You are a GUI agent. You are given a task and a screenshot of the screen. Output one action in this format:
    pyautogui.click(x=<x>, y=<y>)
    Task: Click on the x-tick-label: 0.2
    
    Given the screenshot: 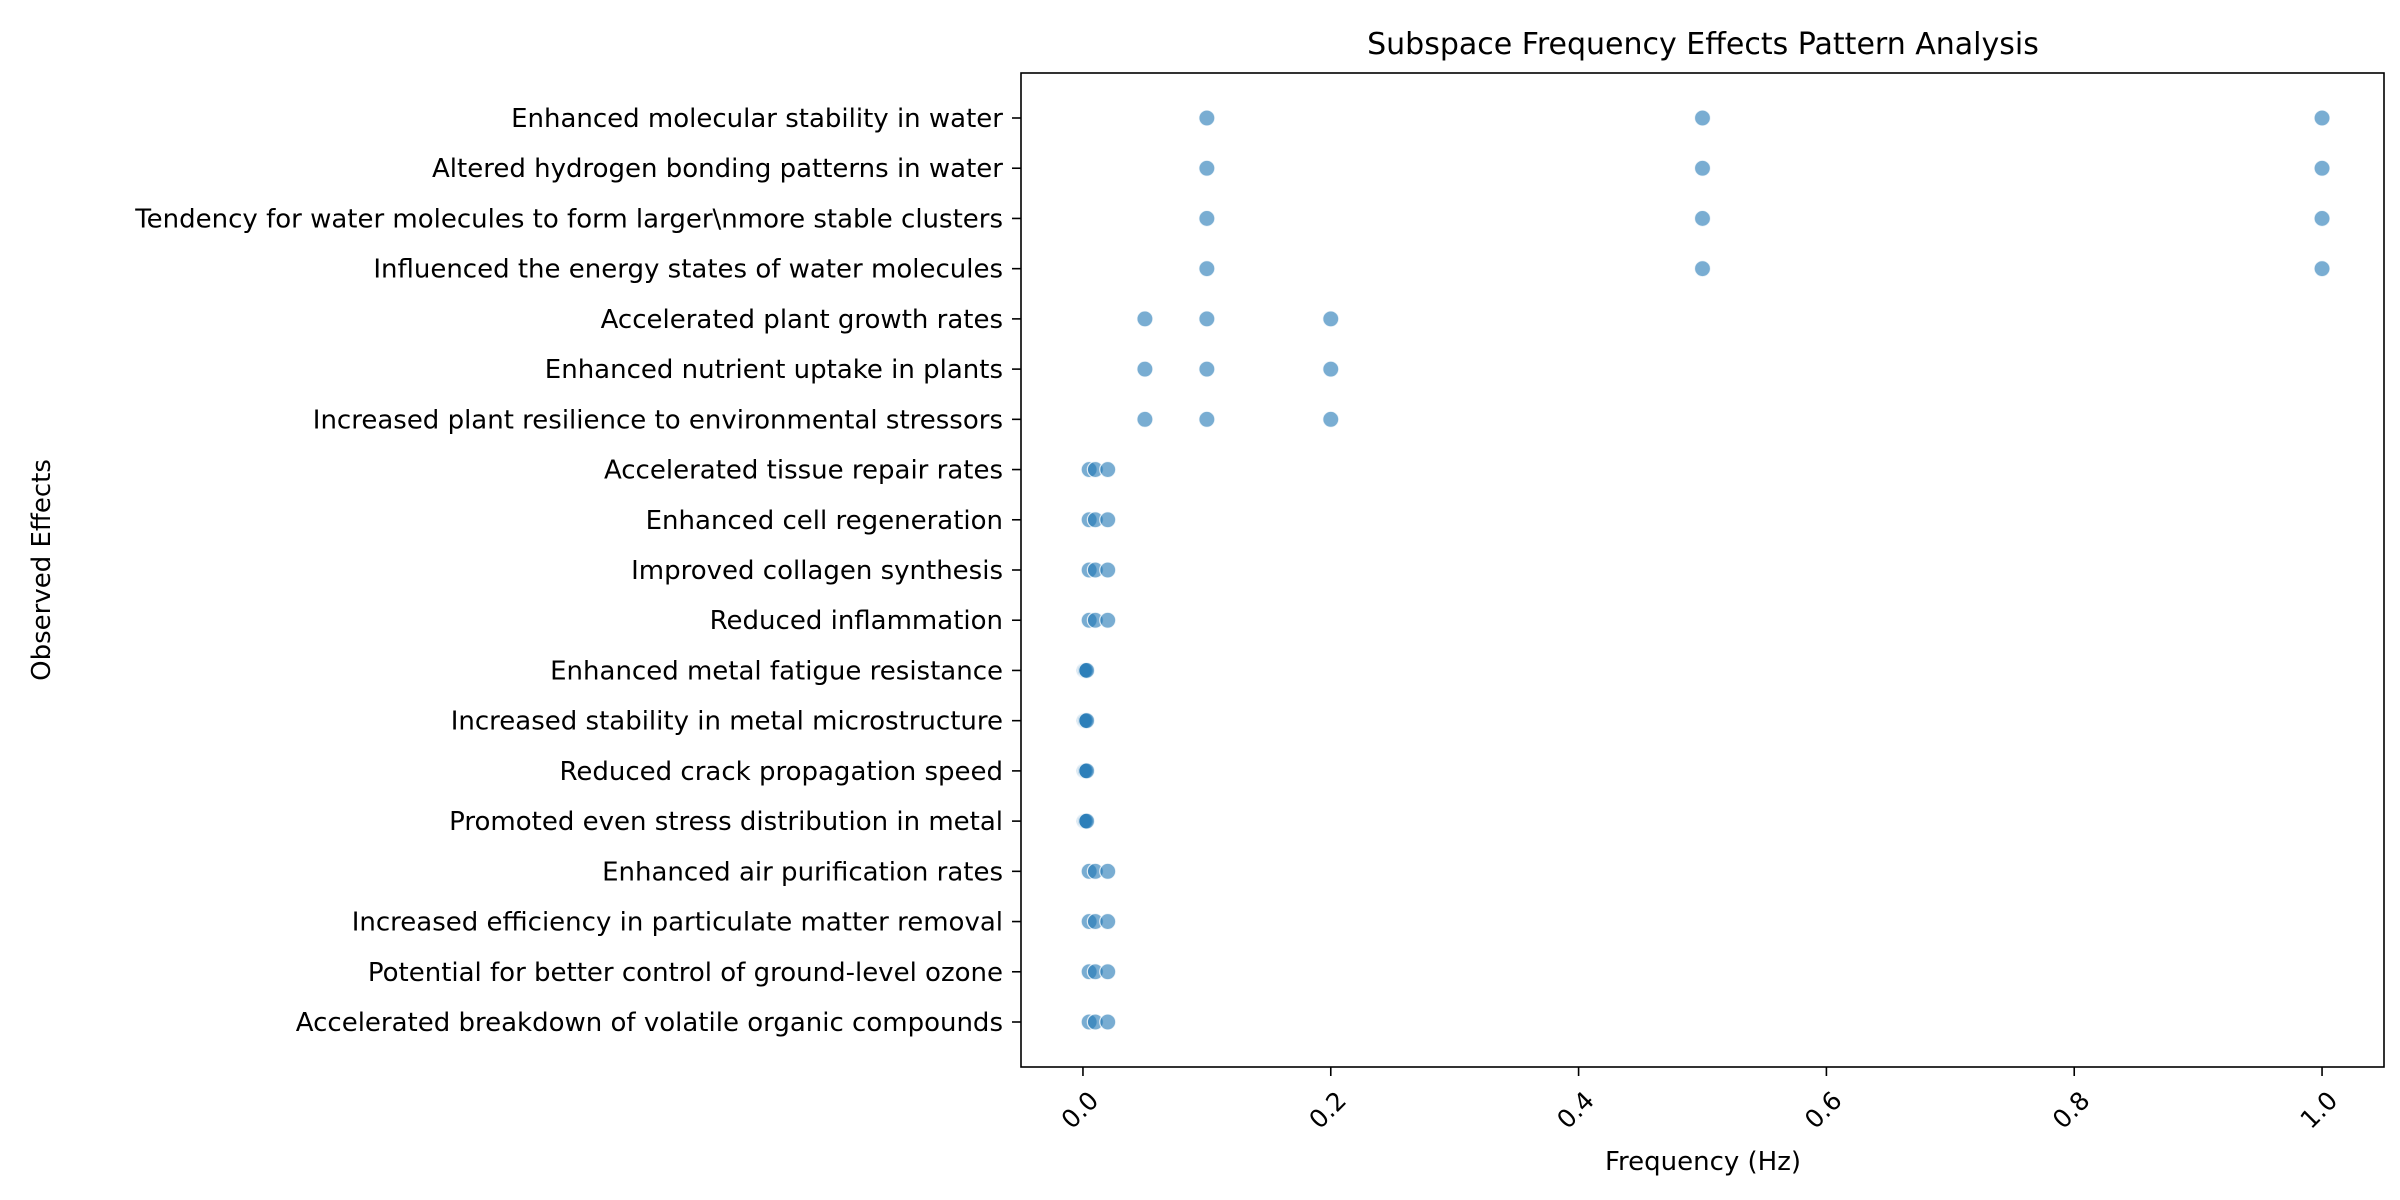 What is the action you would take?
    pyautogui.click(x=1327, y=1110)
    